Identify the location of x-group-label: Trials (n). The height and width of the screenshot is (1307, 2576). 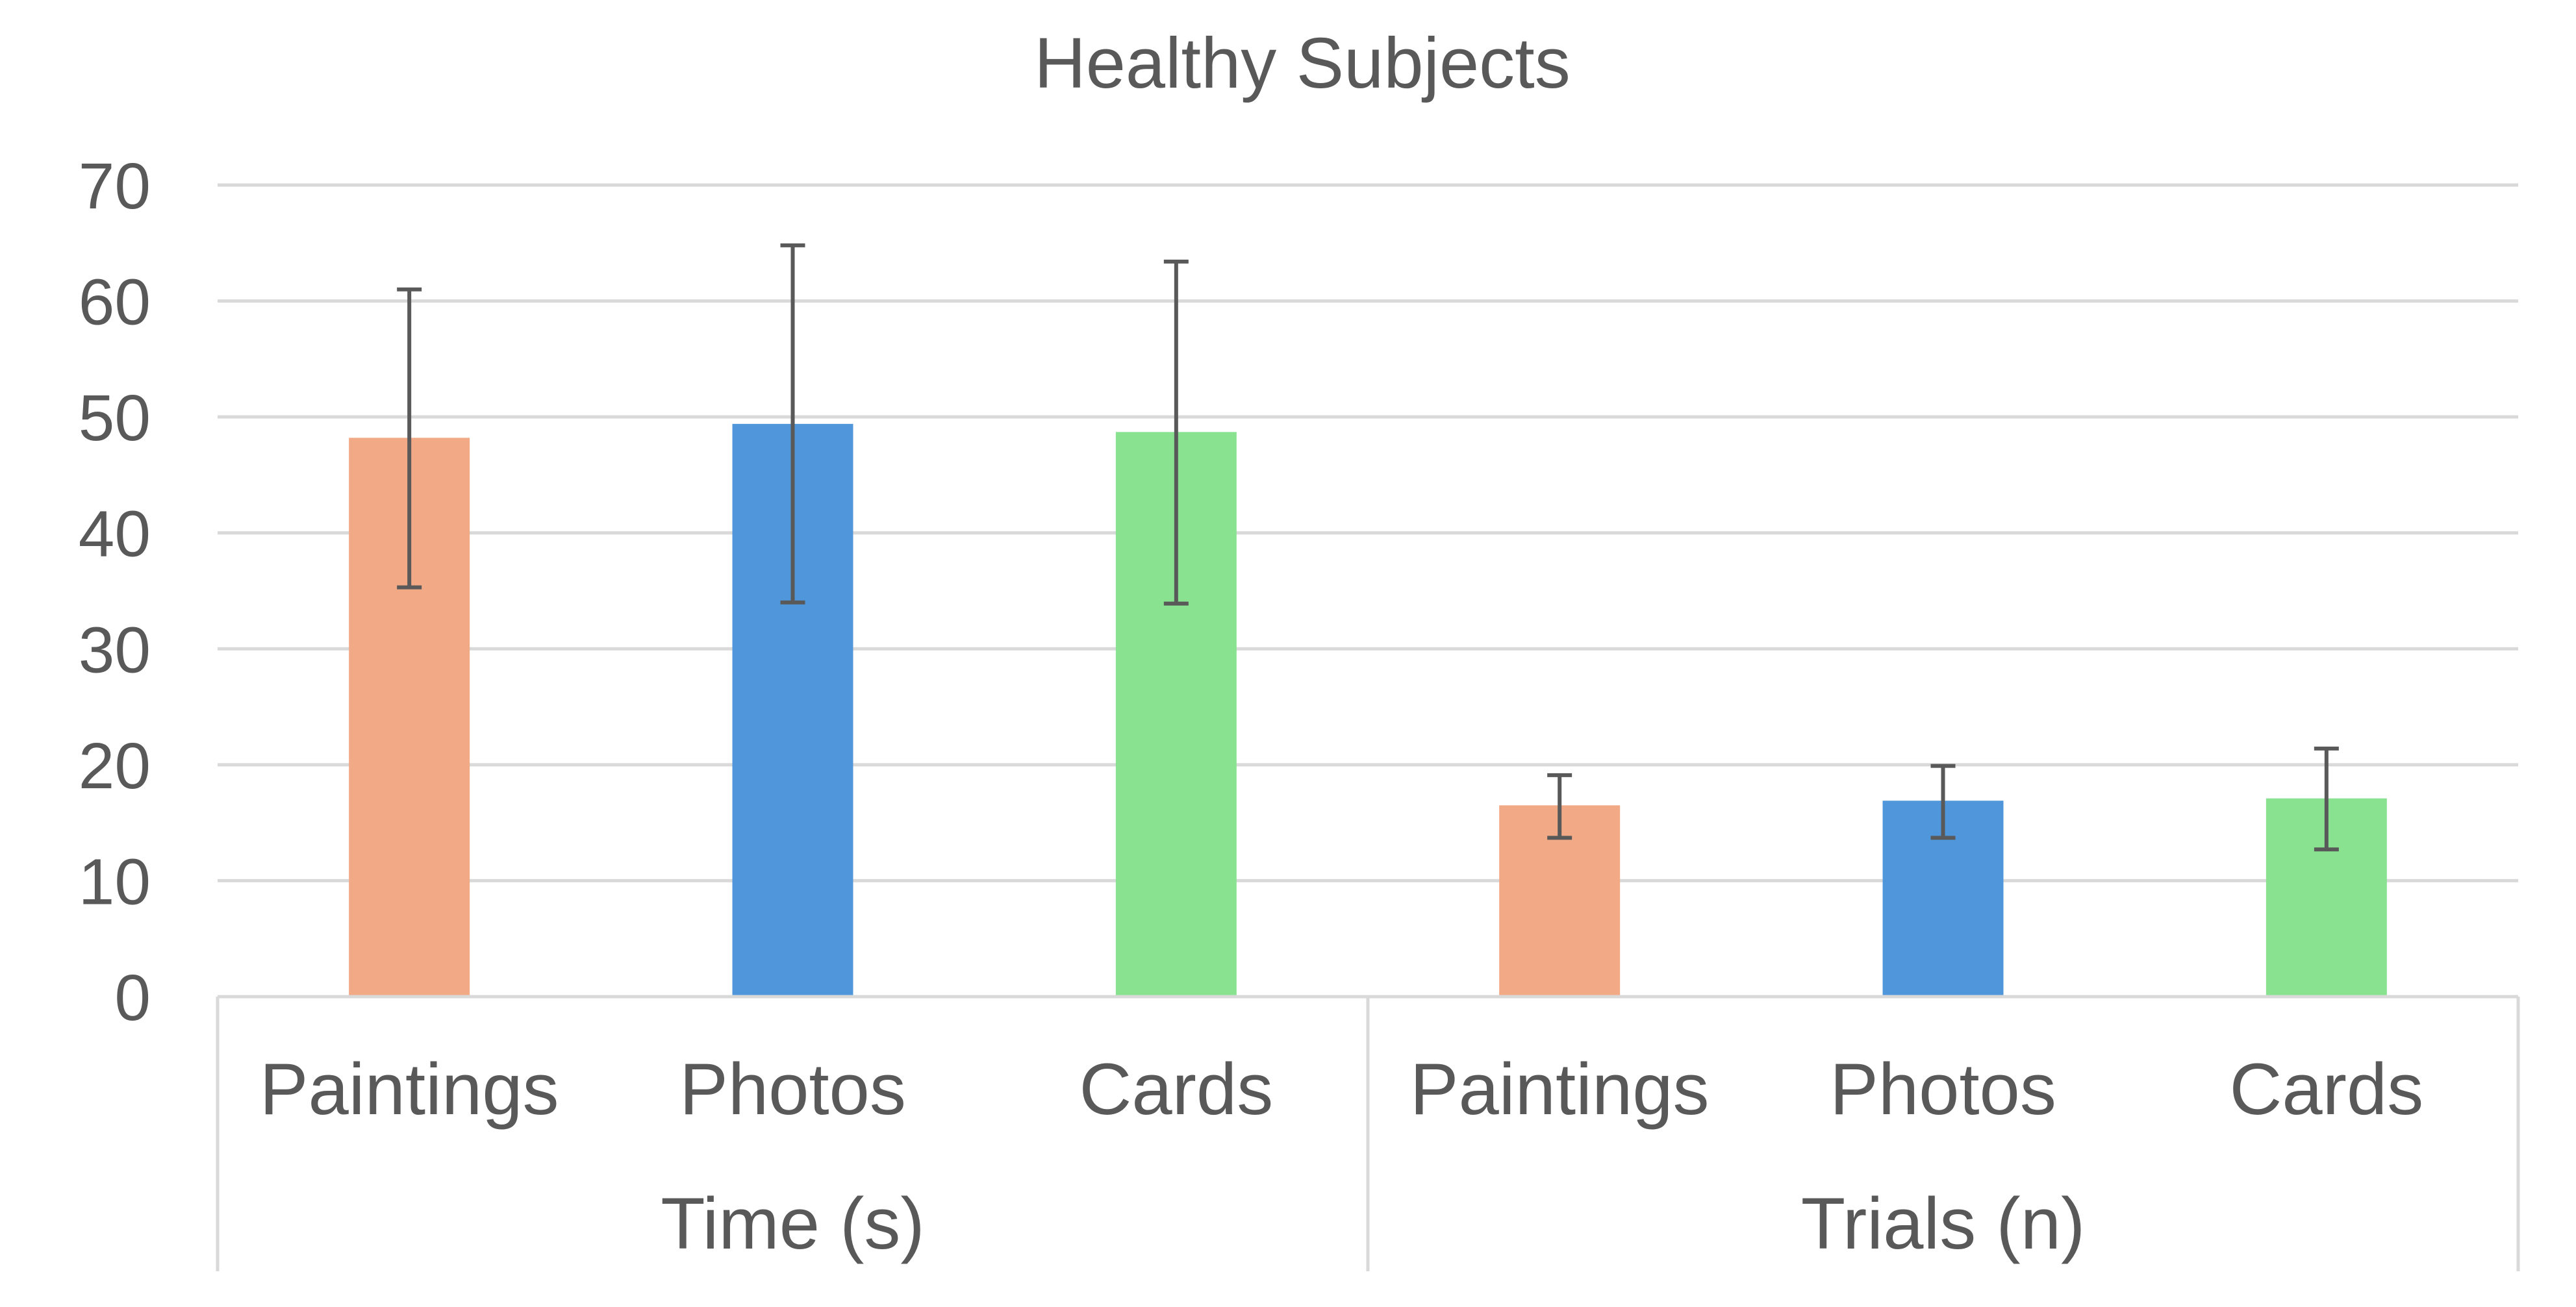
(1944, 1223).